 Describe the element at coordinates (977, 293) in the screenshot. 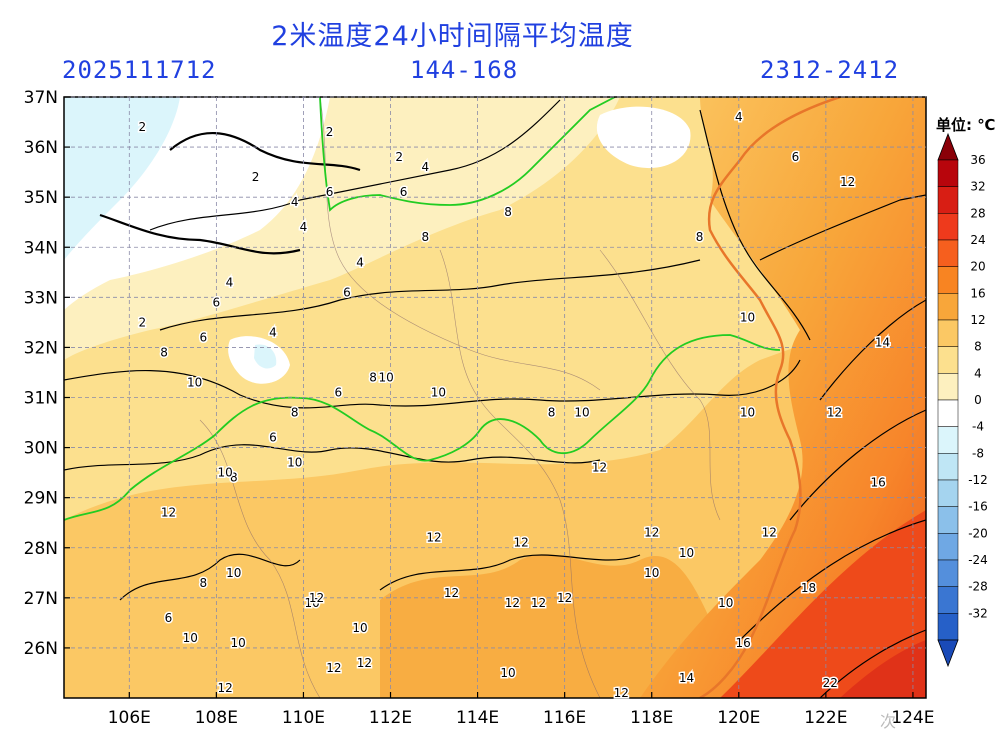

I see `colorbar-level-label: 16` at that location.